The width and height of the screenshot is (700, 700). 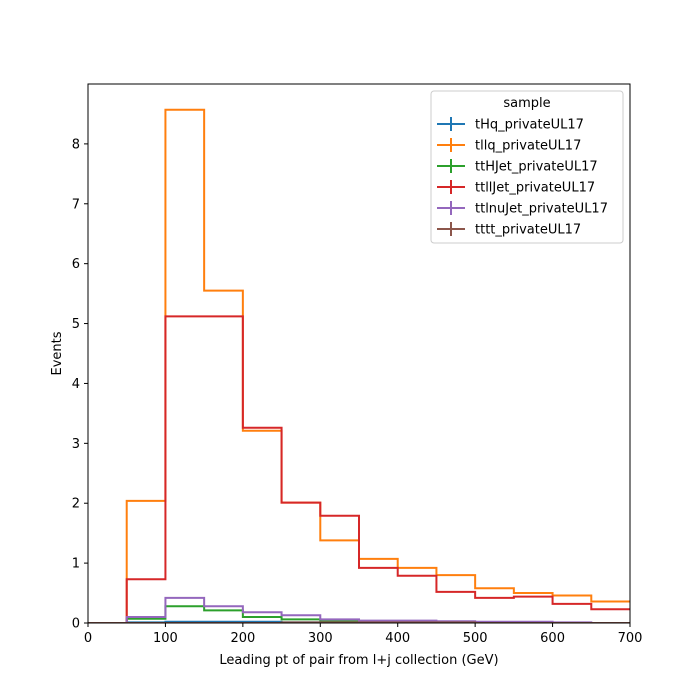 I want to click on legend-entry-label: ttllJet_privateUL17, so click(x=535, y=188).